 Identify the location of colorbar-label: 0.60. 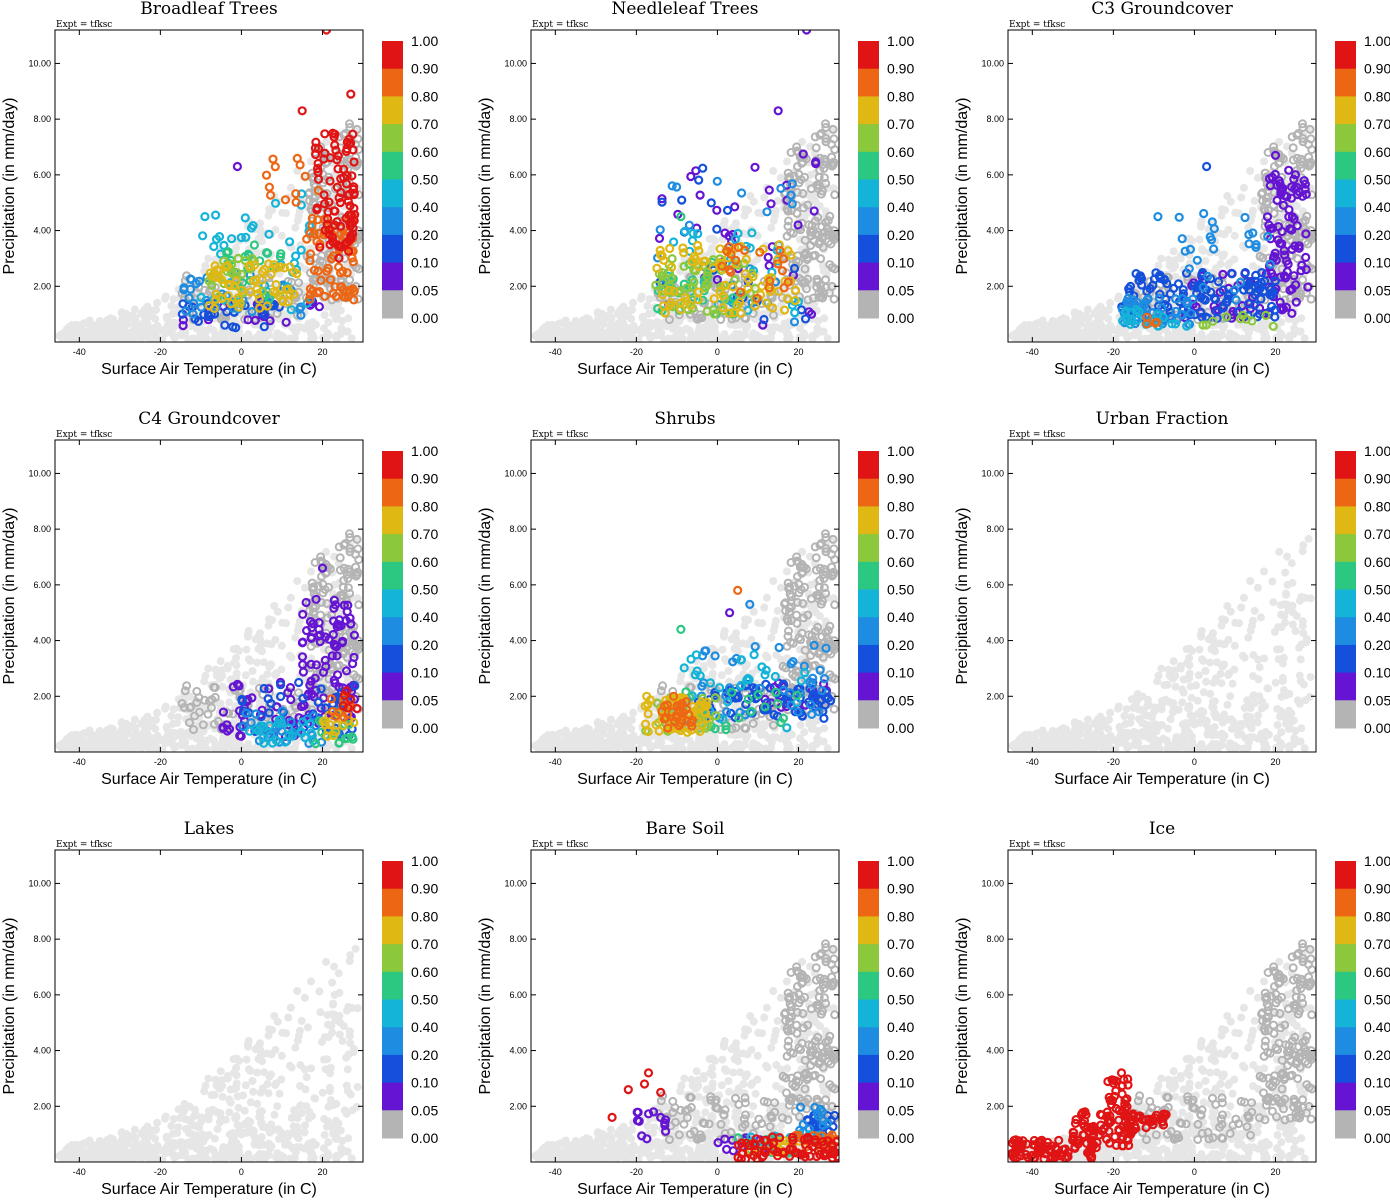
(424, 152).